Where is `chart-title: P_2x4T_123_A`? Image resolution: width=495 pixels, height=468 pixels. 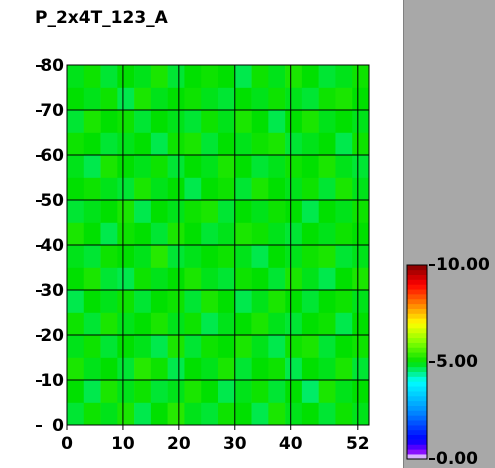
chart-title: P_2x4T_123_A is located at coordinates (102, 18).